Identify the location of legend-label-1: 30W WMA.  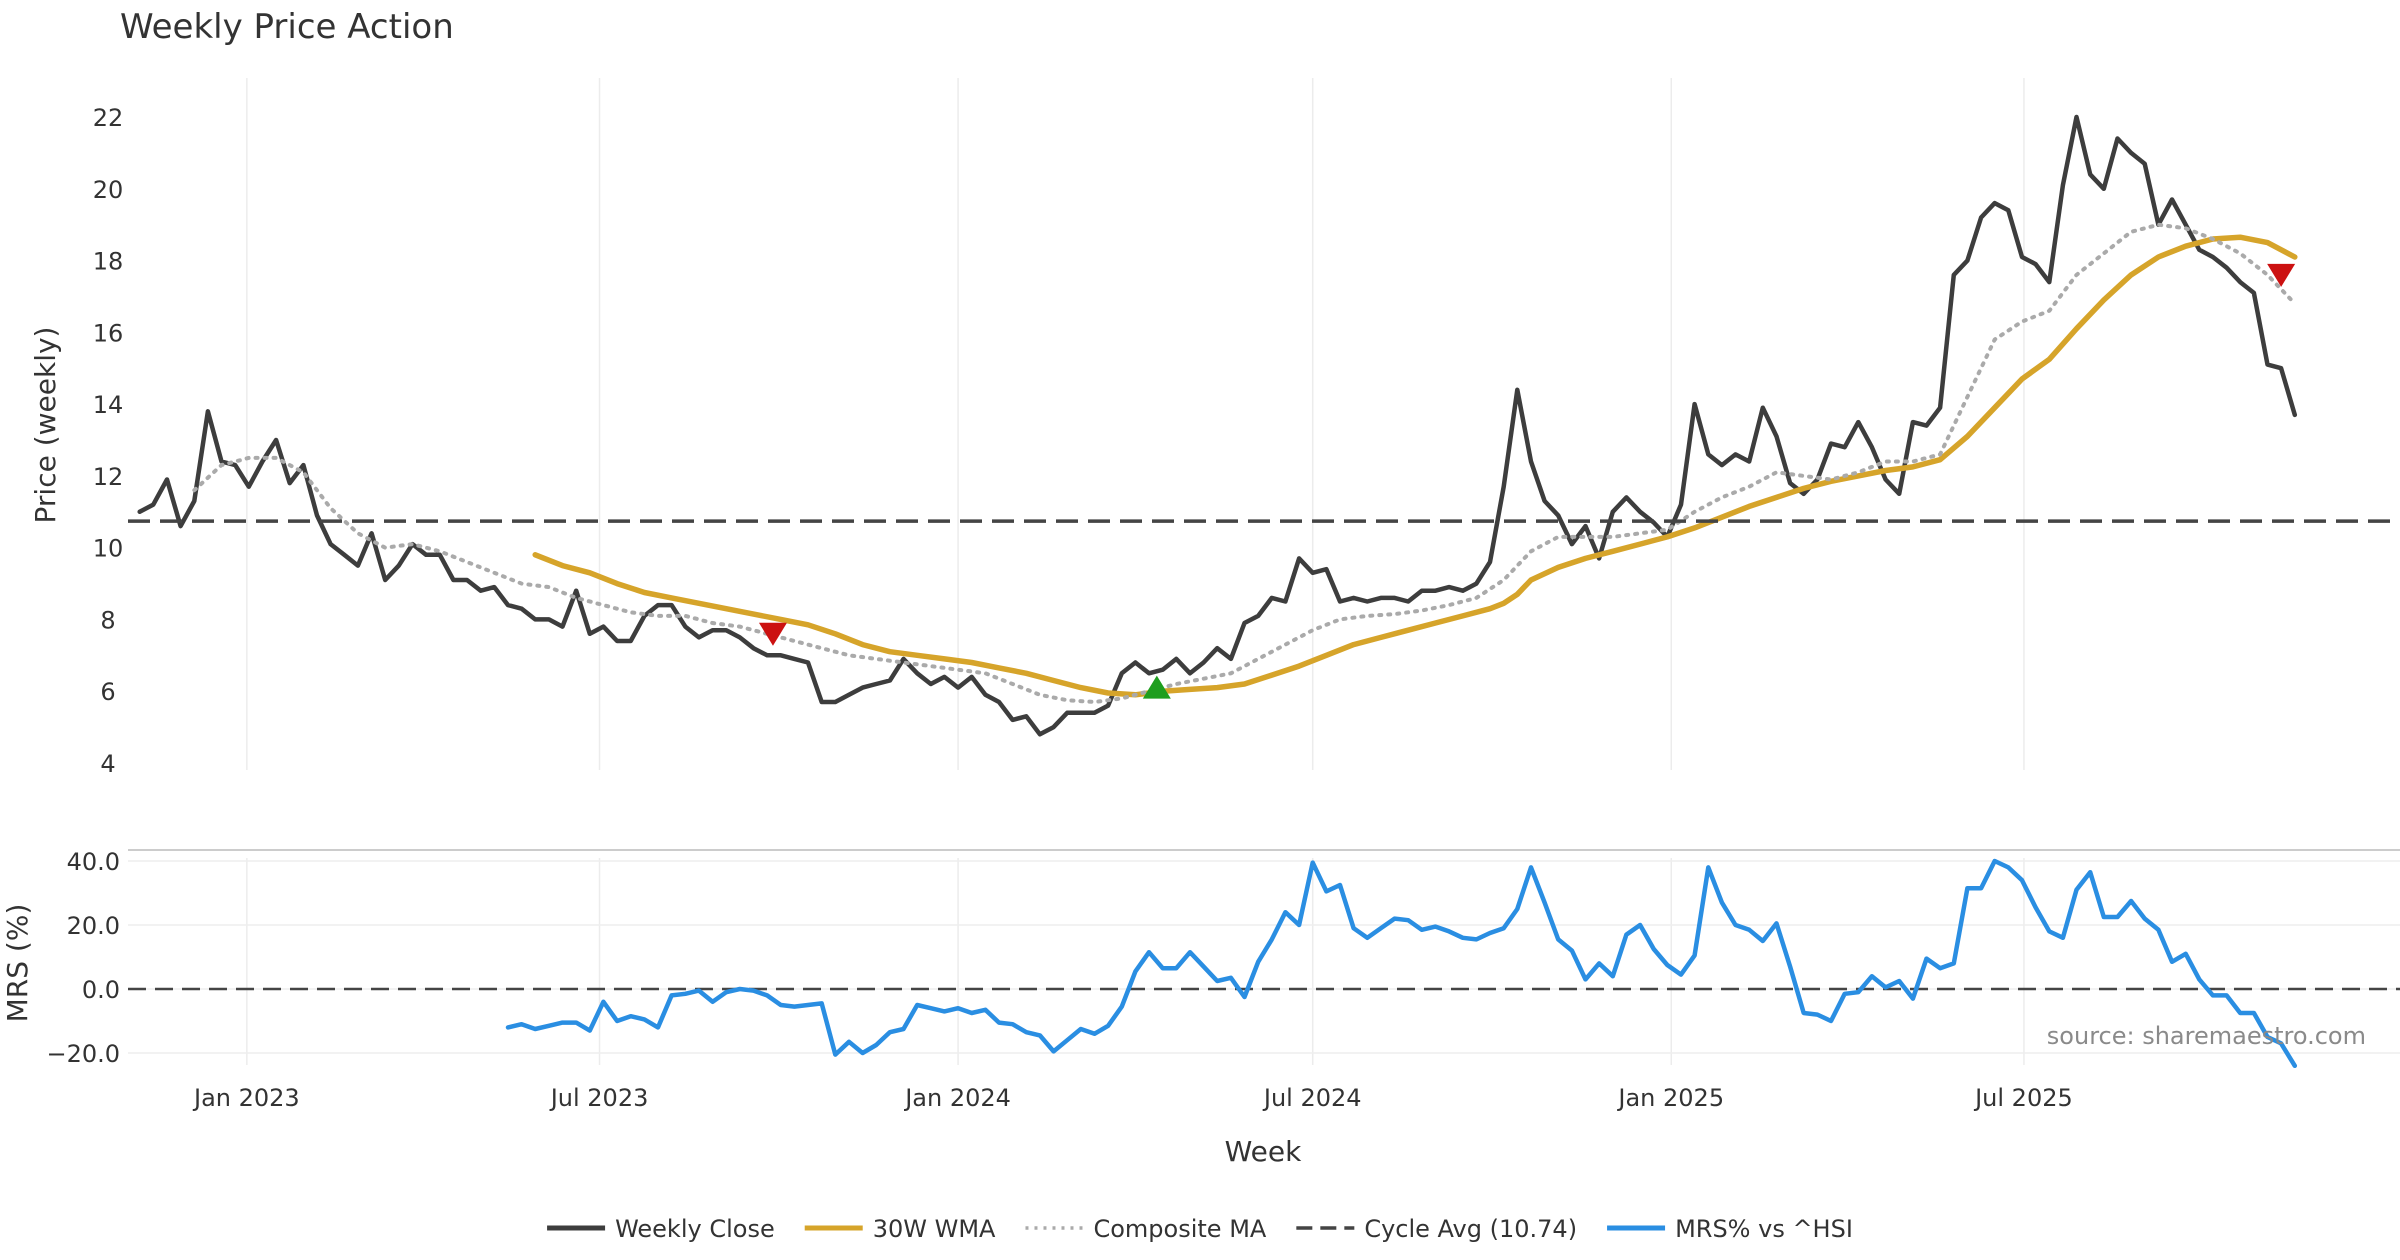
(934, 1229).